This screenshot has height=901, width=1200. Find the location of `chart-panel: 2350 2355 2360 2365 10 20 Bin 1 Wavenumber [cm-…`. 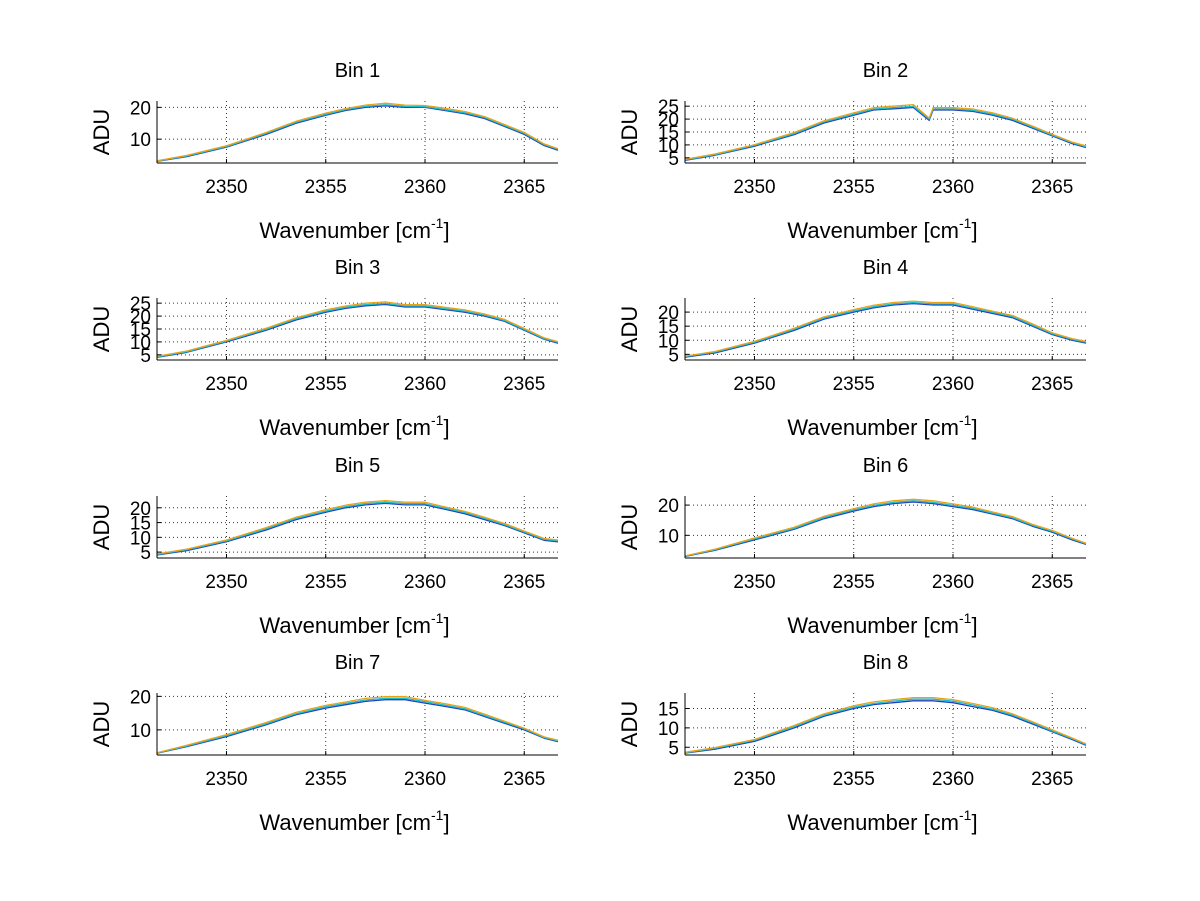

chart-panel: 2350 2355 2360 2365 10 20 Bin 1 Wavenumber [cm-… is located at coordinates (324, 151).